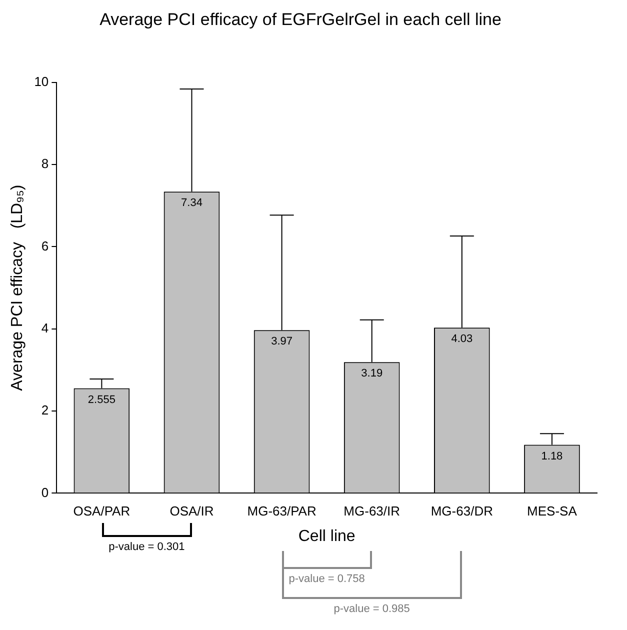  Describe the element at coordinates (17, 287) in the screenshot. I see `y-axis-title: Average PCI efficacy (LD₉₅)` at that location.